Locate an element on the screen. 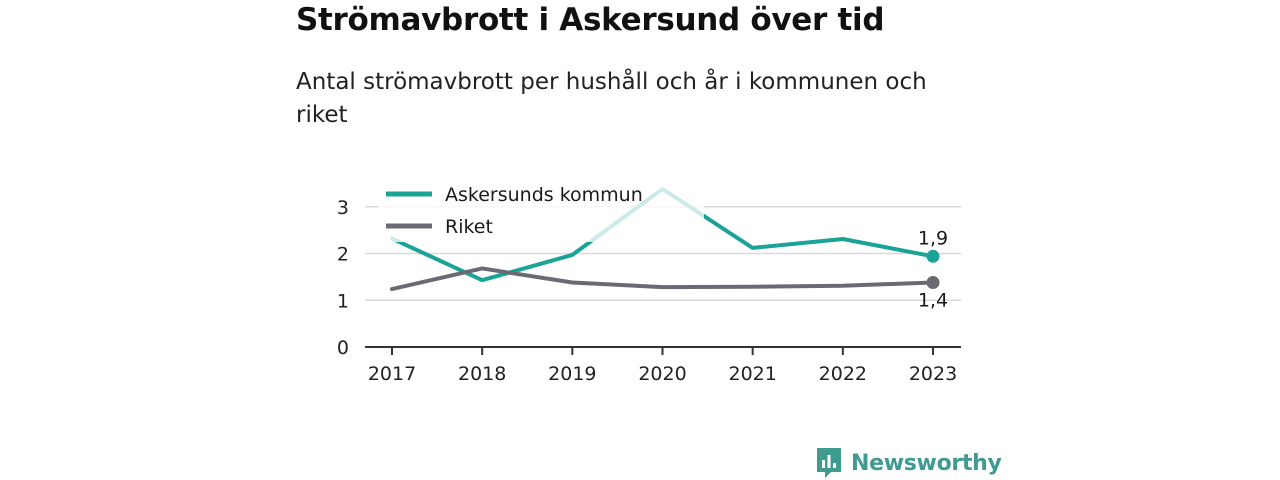 This screenshot has width=1280, height=480. x-tick-label: 2020 is located at coordinates (662, 374).